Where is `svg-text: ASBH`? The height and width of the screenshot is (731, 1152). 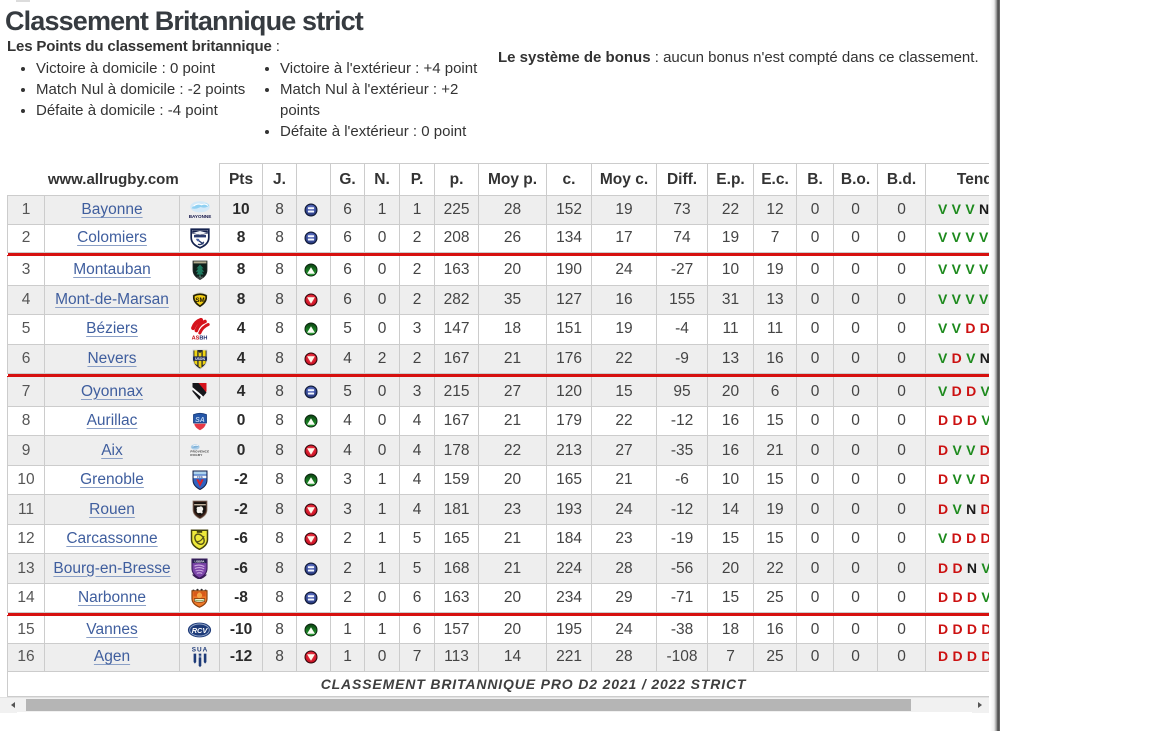 svg-text: ASBH is located at coordinates (200, 339).